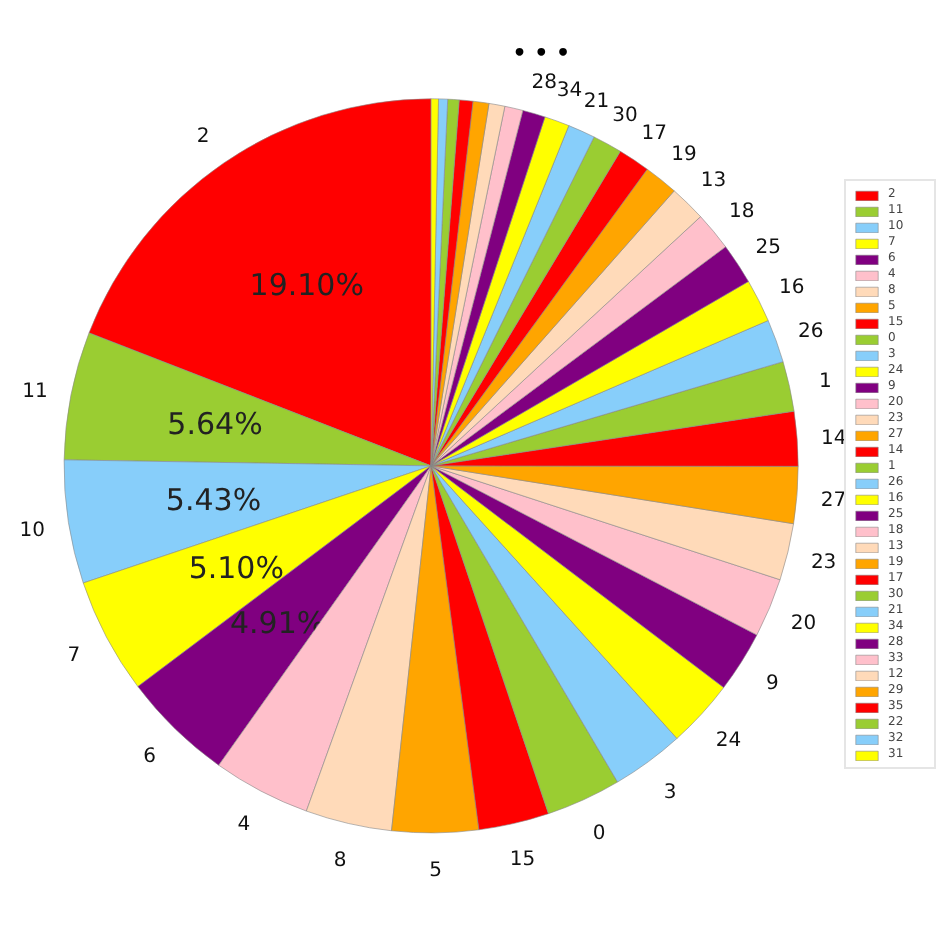 This screenshot has height=948, width=948. I want to click on slice-label: 23, so click(823, 563).